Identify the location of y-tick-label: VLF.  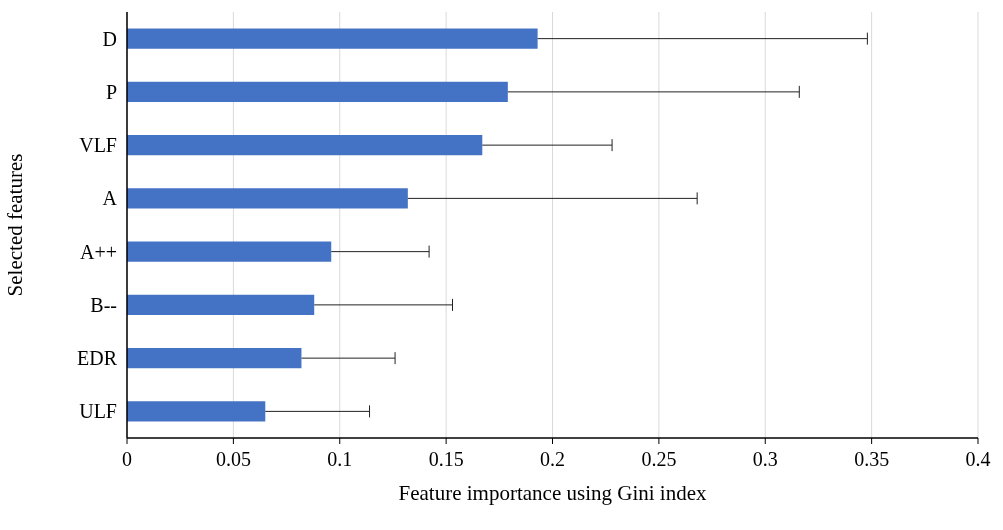
(98, 145).